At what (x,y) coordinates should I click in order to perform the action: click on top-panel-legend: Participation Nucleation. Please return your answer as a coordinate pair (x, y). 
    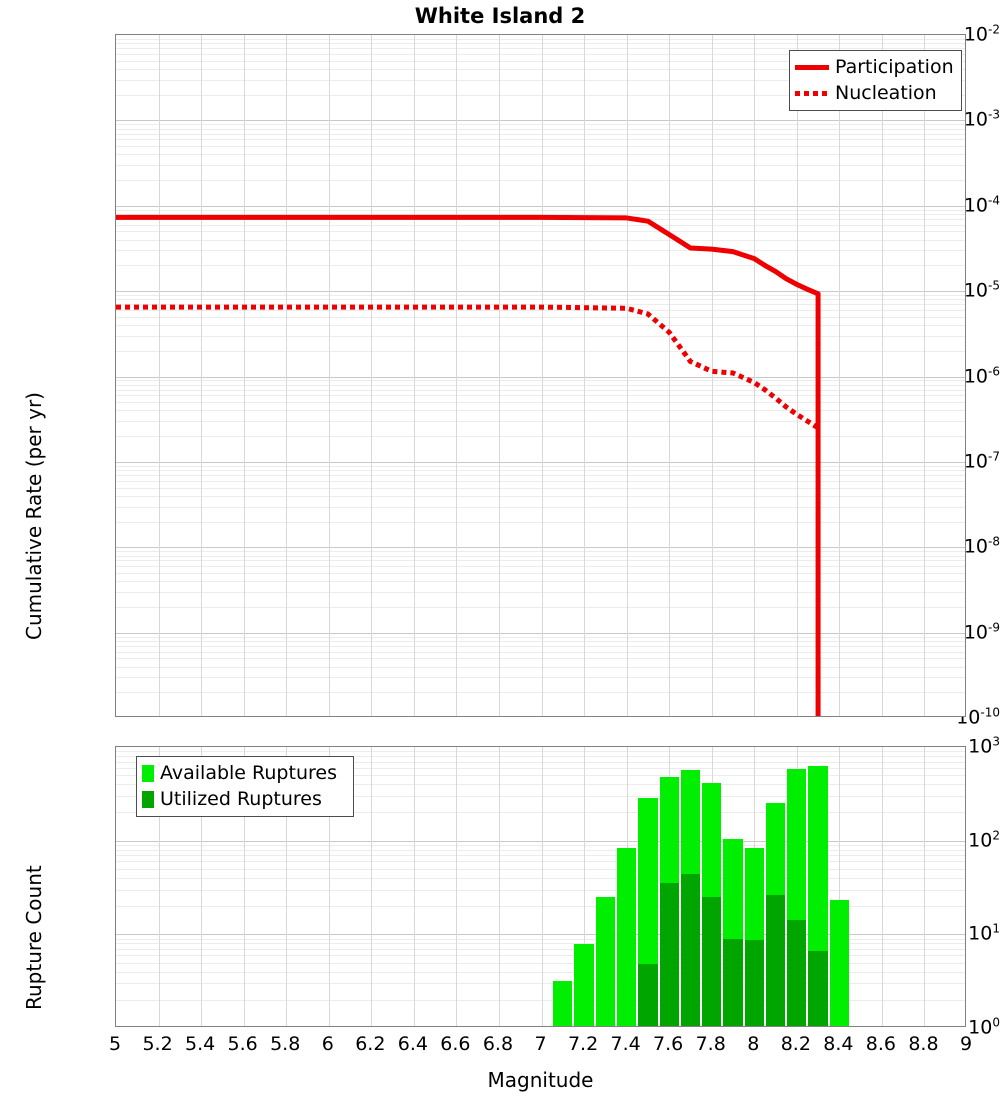
    Looking at the image, I should click on (875, 80).